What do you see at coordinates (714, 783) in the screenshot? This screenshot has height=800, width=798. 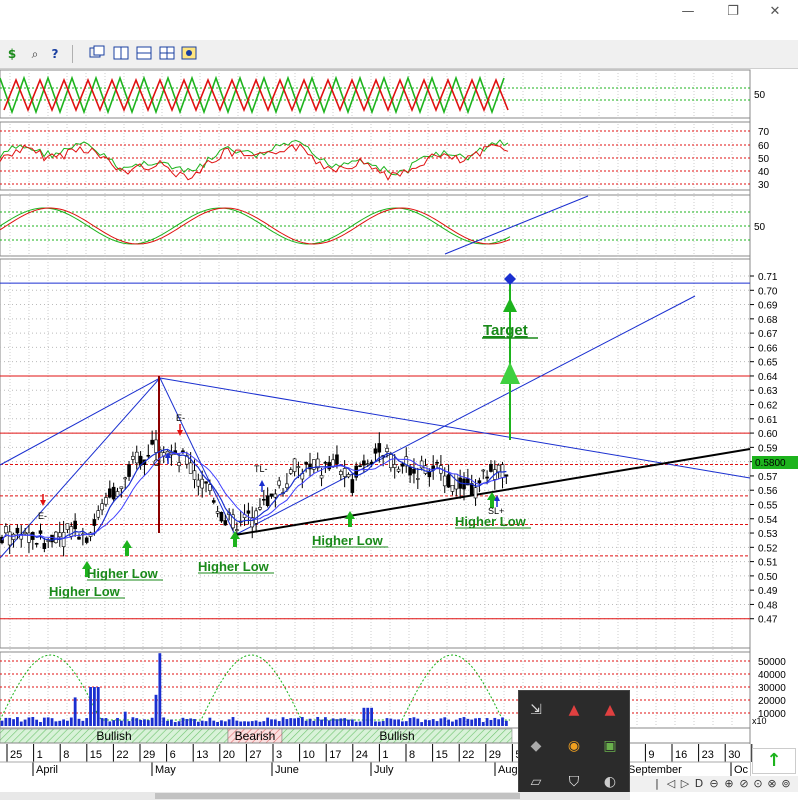 I see `zoom-out-icon: ⊖` at bounding box center [714, 783].